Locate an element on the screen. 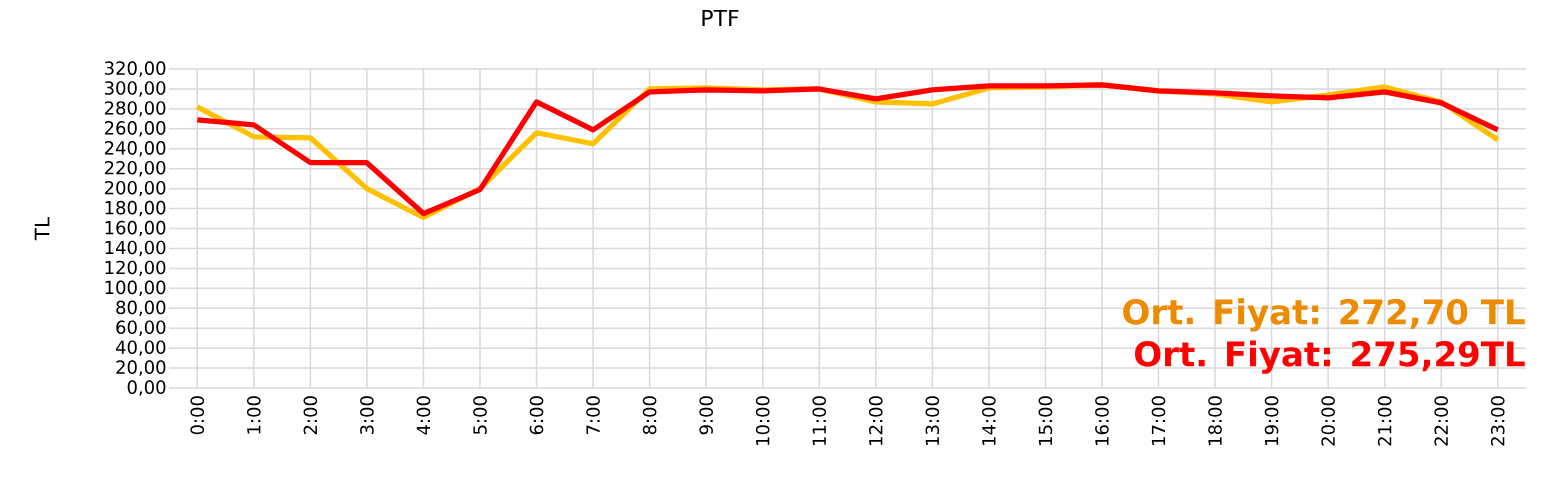 This screenshot has height=484, width=1562. y-axis-title: TL is located at coordinates (42, 228).